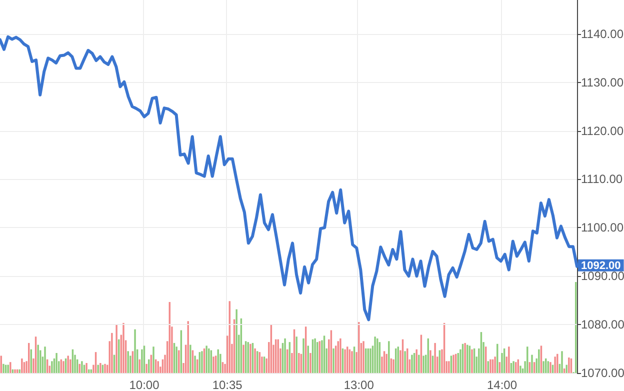  What do you see at coordinates (227, 384) in the screenshot?
I see `x-tick-label: 10:35` at bounding box center [227, 384].